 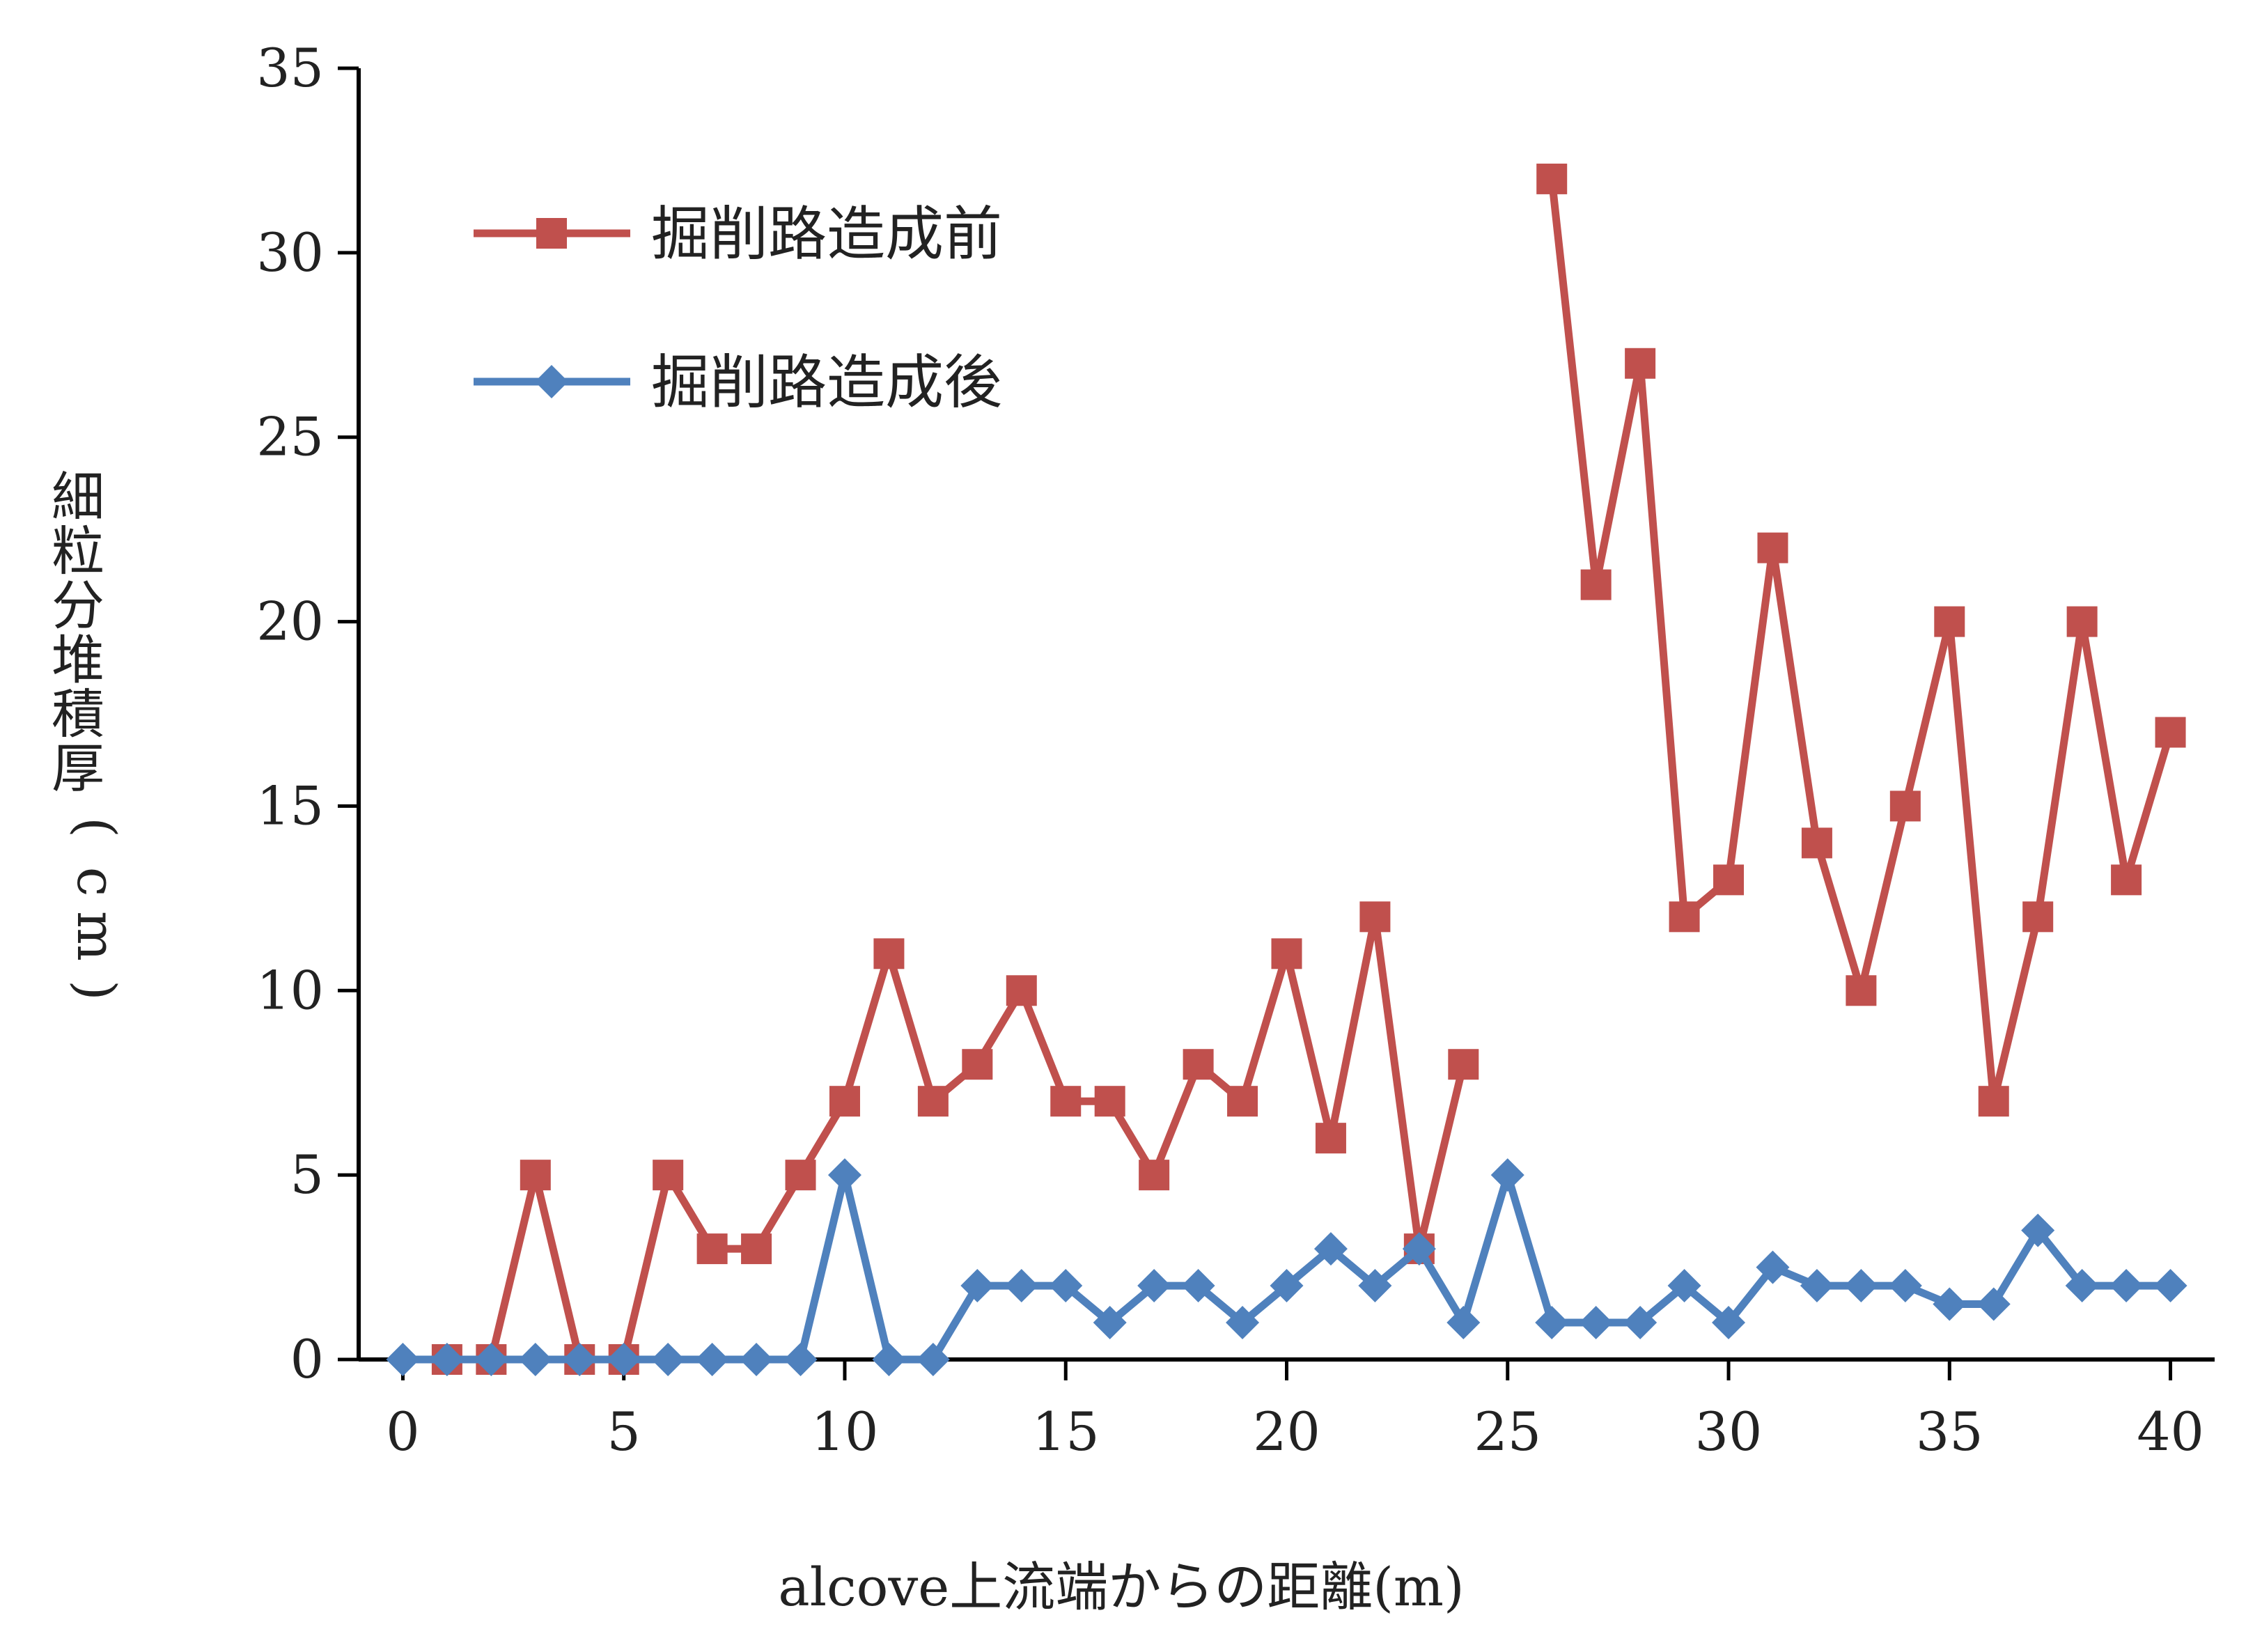 What do you see at coordinates (290, 252) in the screenshot?
I see `y-tick-label: 30` at bounding box center [290, 252].